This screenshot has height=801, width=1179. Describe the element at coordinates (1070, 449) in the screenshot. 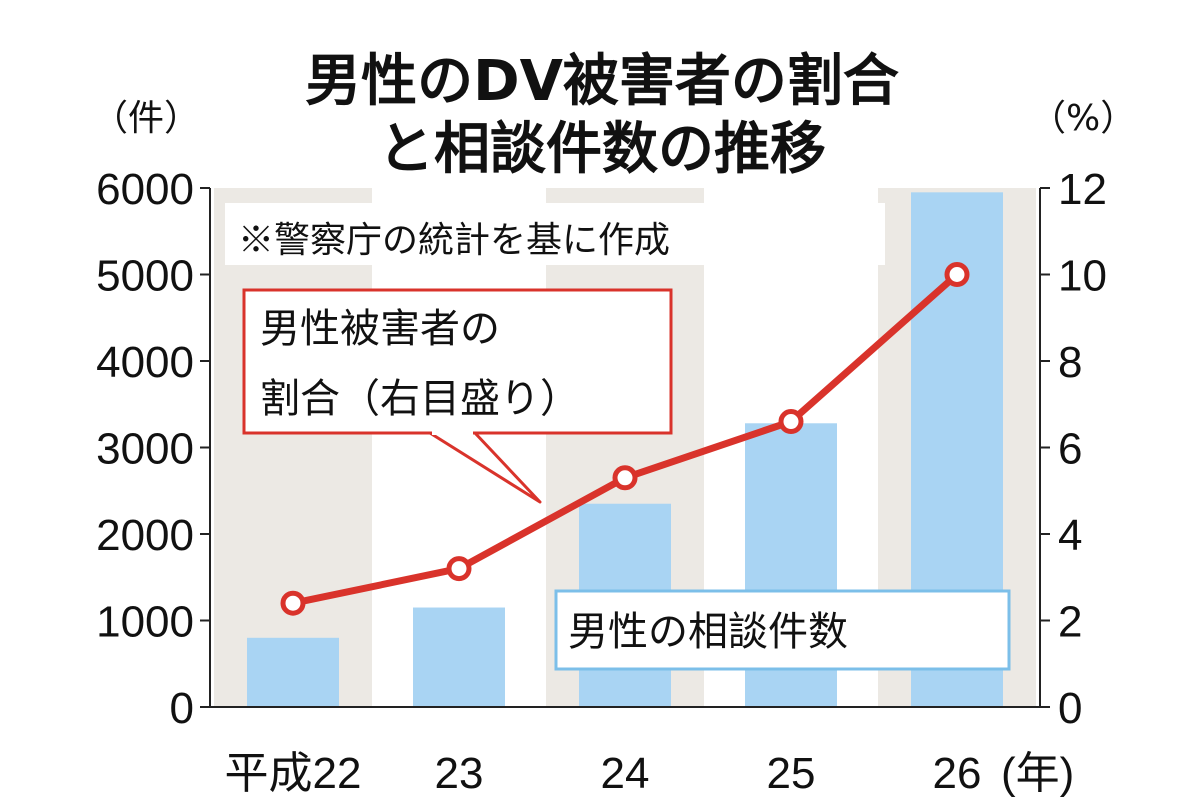

I see `right-tick-label: 6` at that location.